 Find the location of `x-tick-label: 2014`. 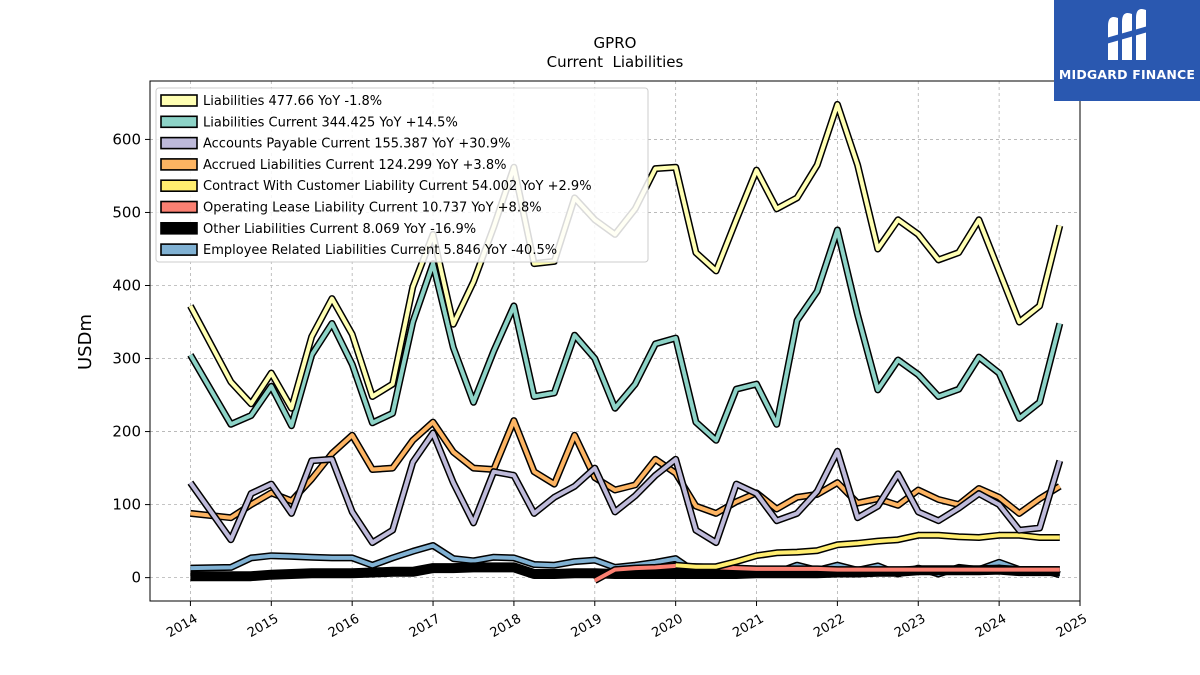

x-tick-label: 2014 is located at coordinates (182, 626).